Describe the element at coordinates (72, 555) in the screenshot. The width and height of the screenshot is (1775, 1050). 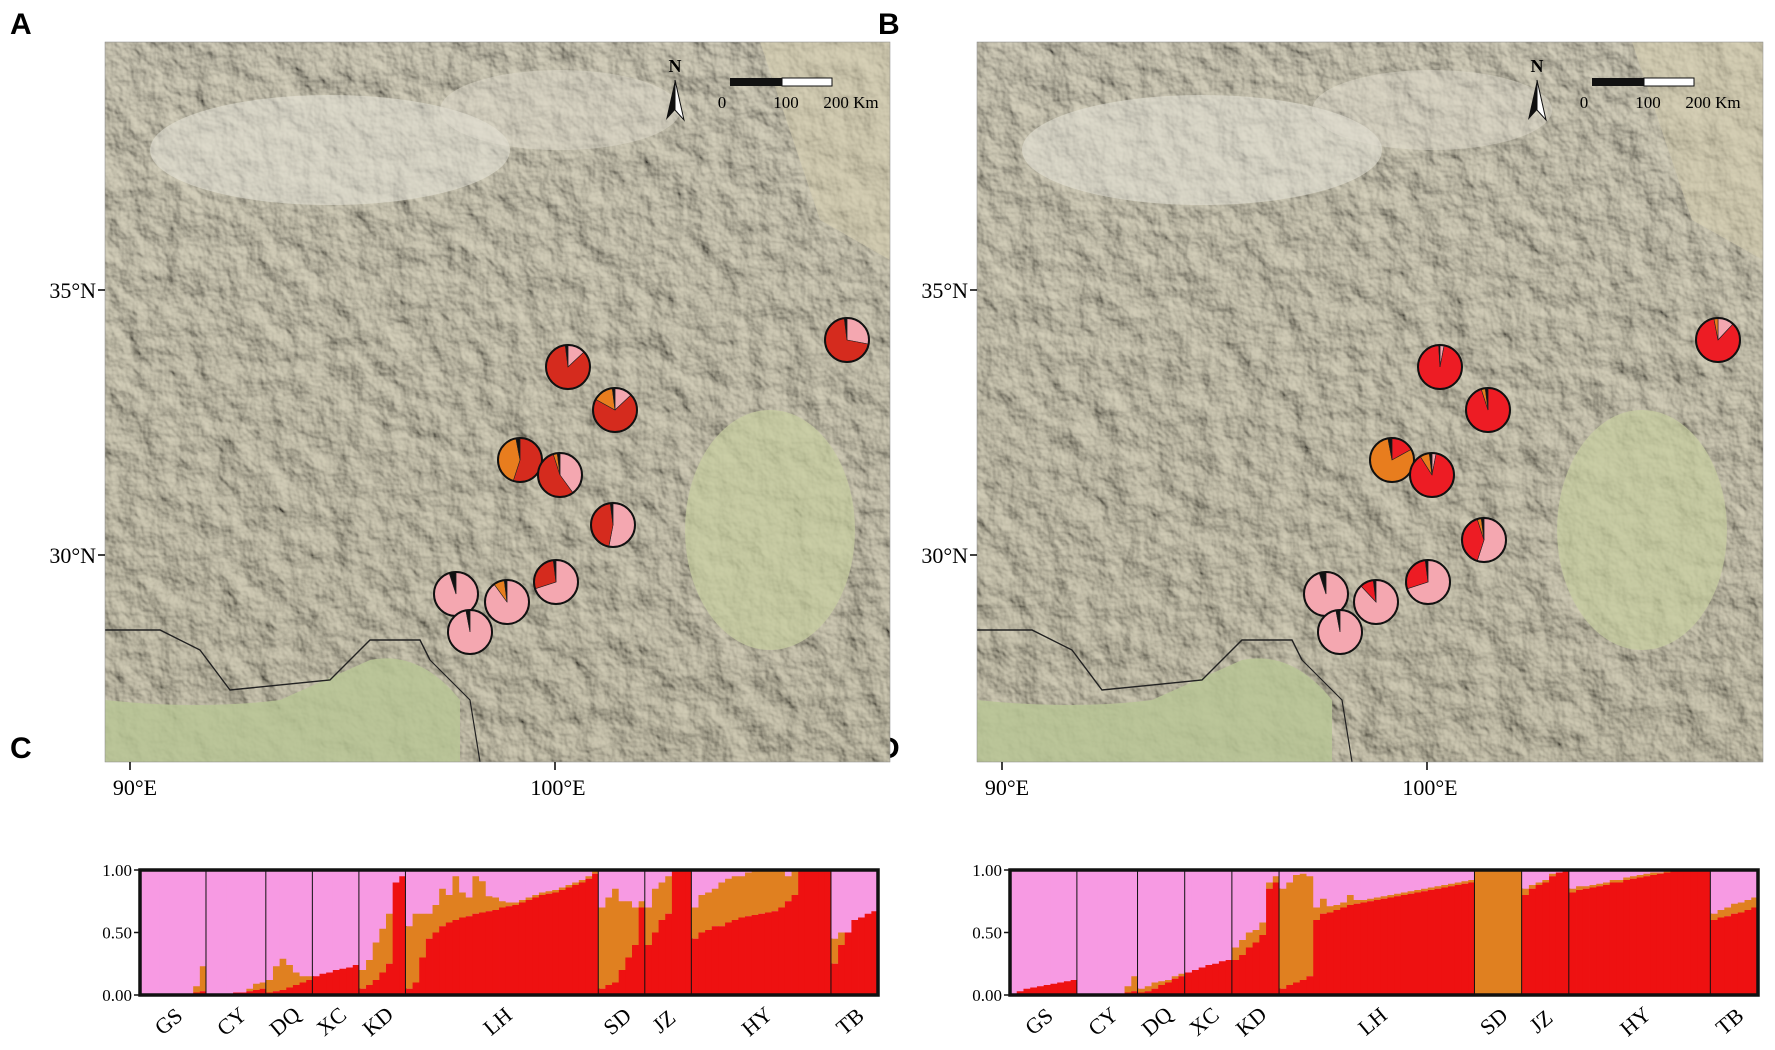
I see `lat-label-a-30: 30°N` at that location.